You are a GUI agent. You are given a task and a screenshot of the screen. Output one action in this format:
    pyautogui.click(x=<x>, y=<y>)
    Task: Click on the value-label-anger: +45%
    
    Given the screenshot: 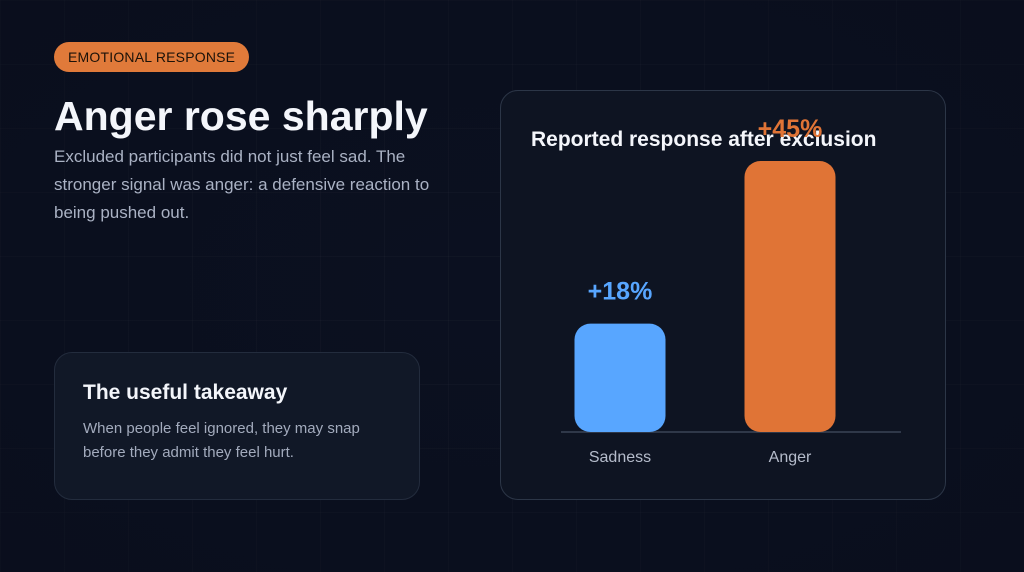 What is the action you would take?
    pyautogui.click(x=790, y=129)
    